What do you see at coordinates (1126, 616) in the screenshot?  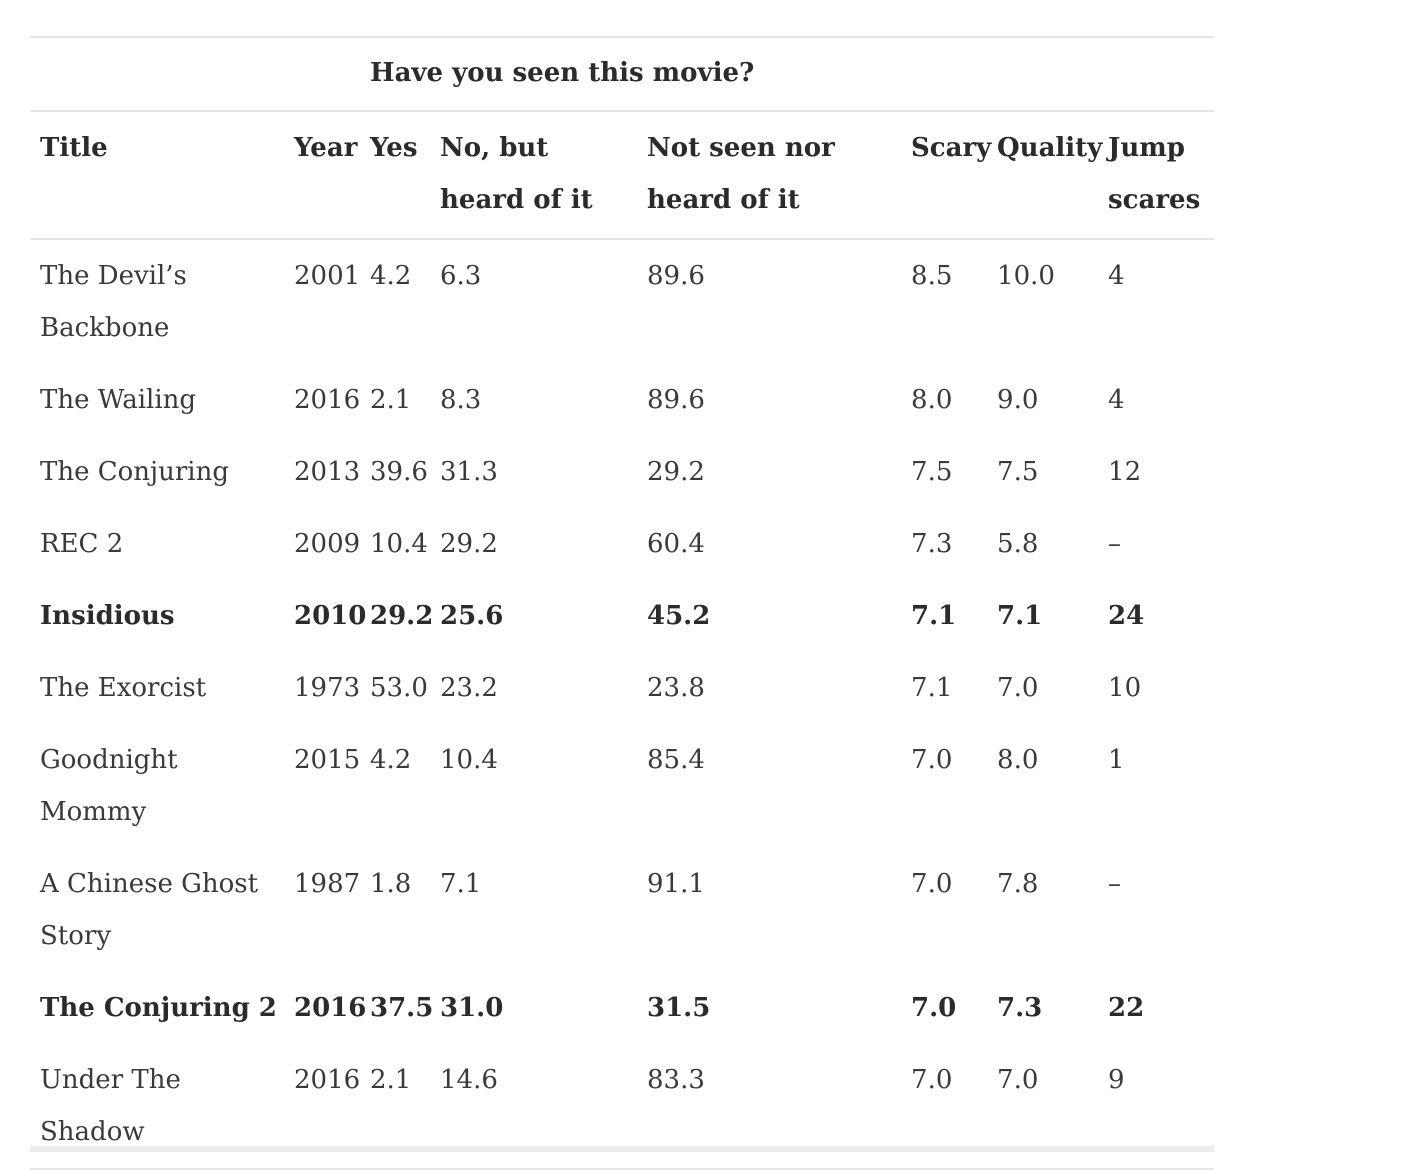 I see `cell-jump-scares: 24` at bounding box center [1126, 616].